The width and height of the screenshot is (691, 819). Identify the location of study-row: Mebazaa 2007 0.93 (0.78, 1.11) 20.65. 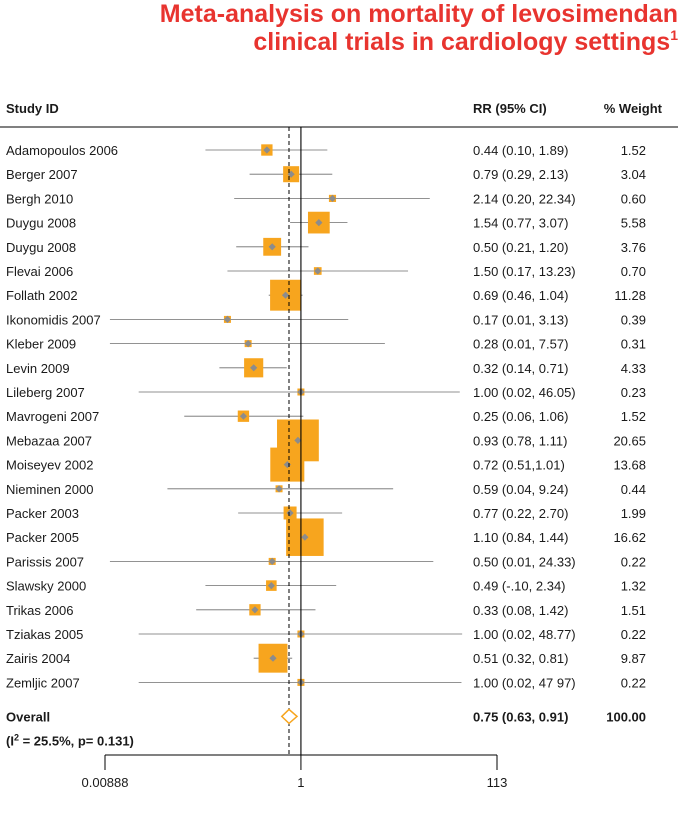
(326, 440).